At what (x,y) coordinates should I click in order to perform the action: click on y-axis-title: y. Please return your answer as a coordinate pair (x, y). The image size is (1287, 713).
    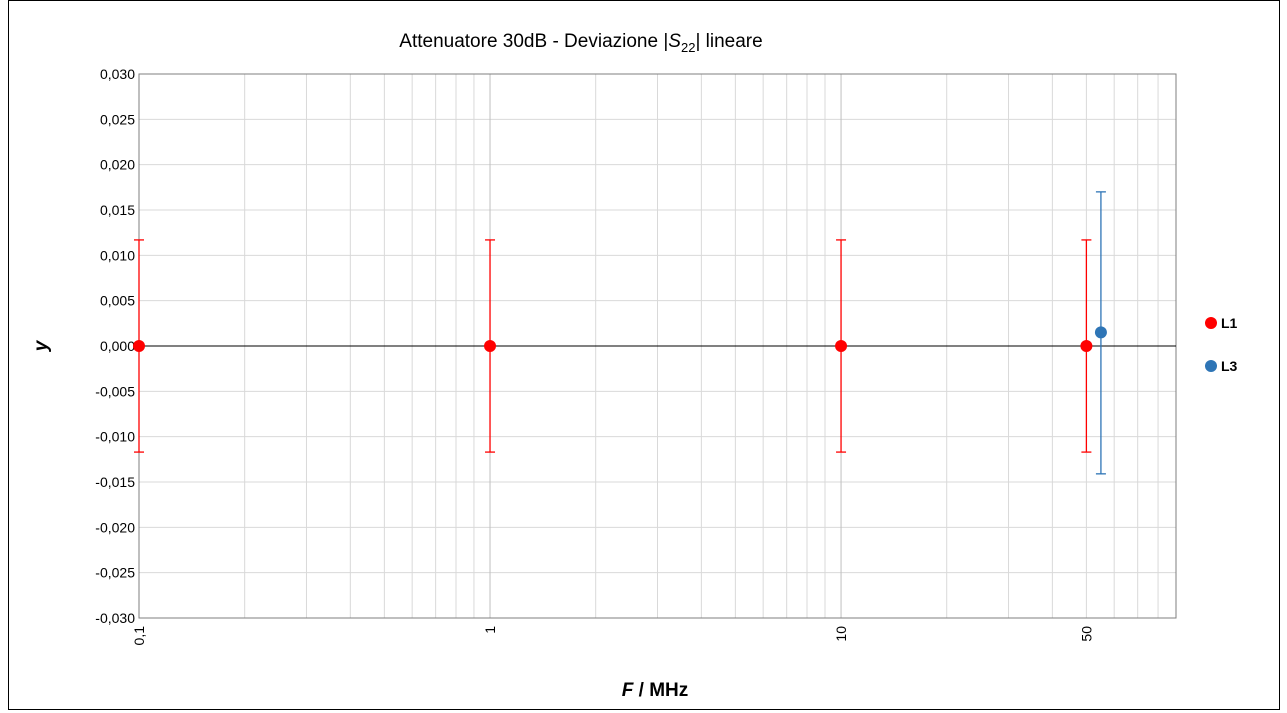
    Looking at the image, I should click on (41, 345).